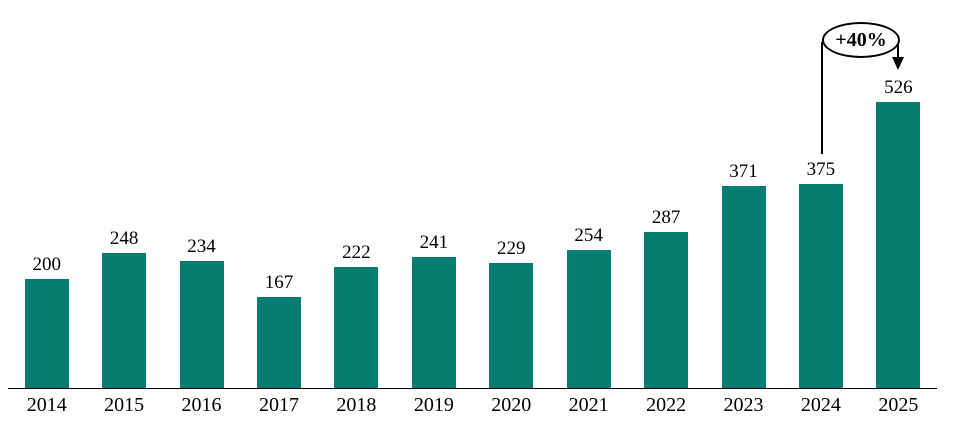  I want to click on x-tick-label: 2017, so click(278, 405).